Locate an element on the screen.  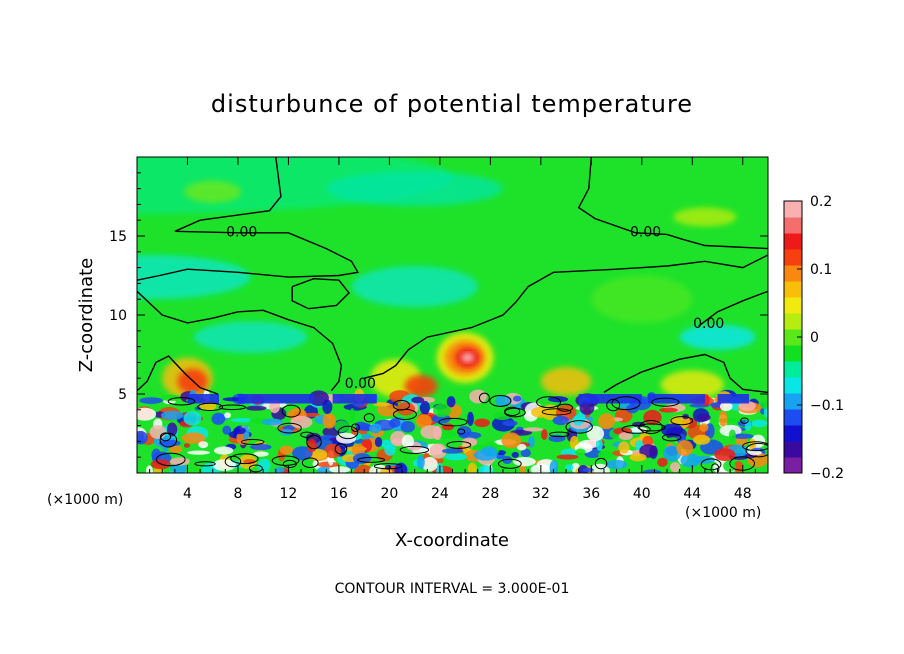
chart-title: disturbunce of potential temperature is located at coordinates (452, 104).